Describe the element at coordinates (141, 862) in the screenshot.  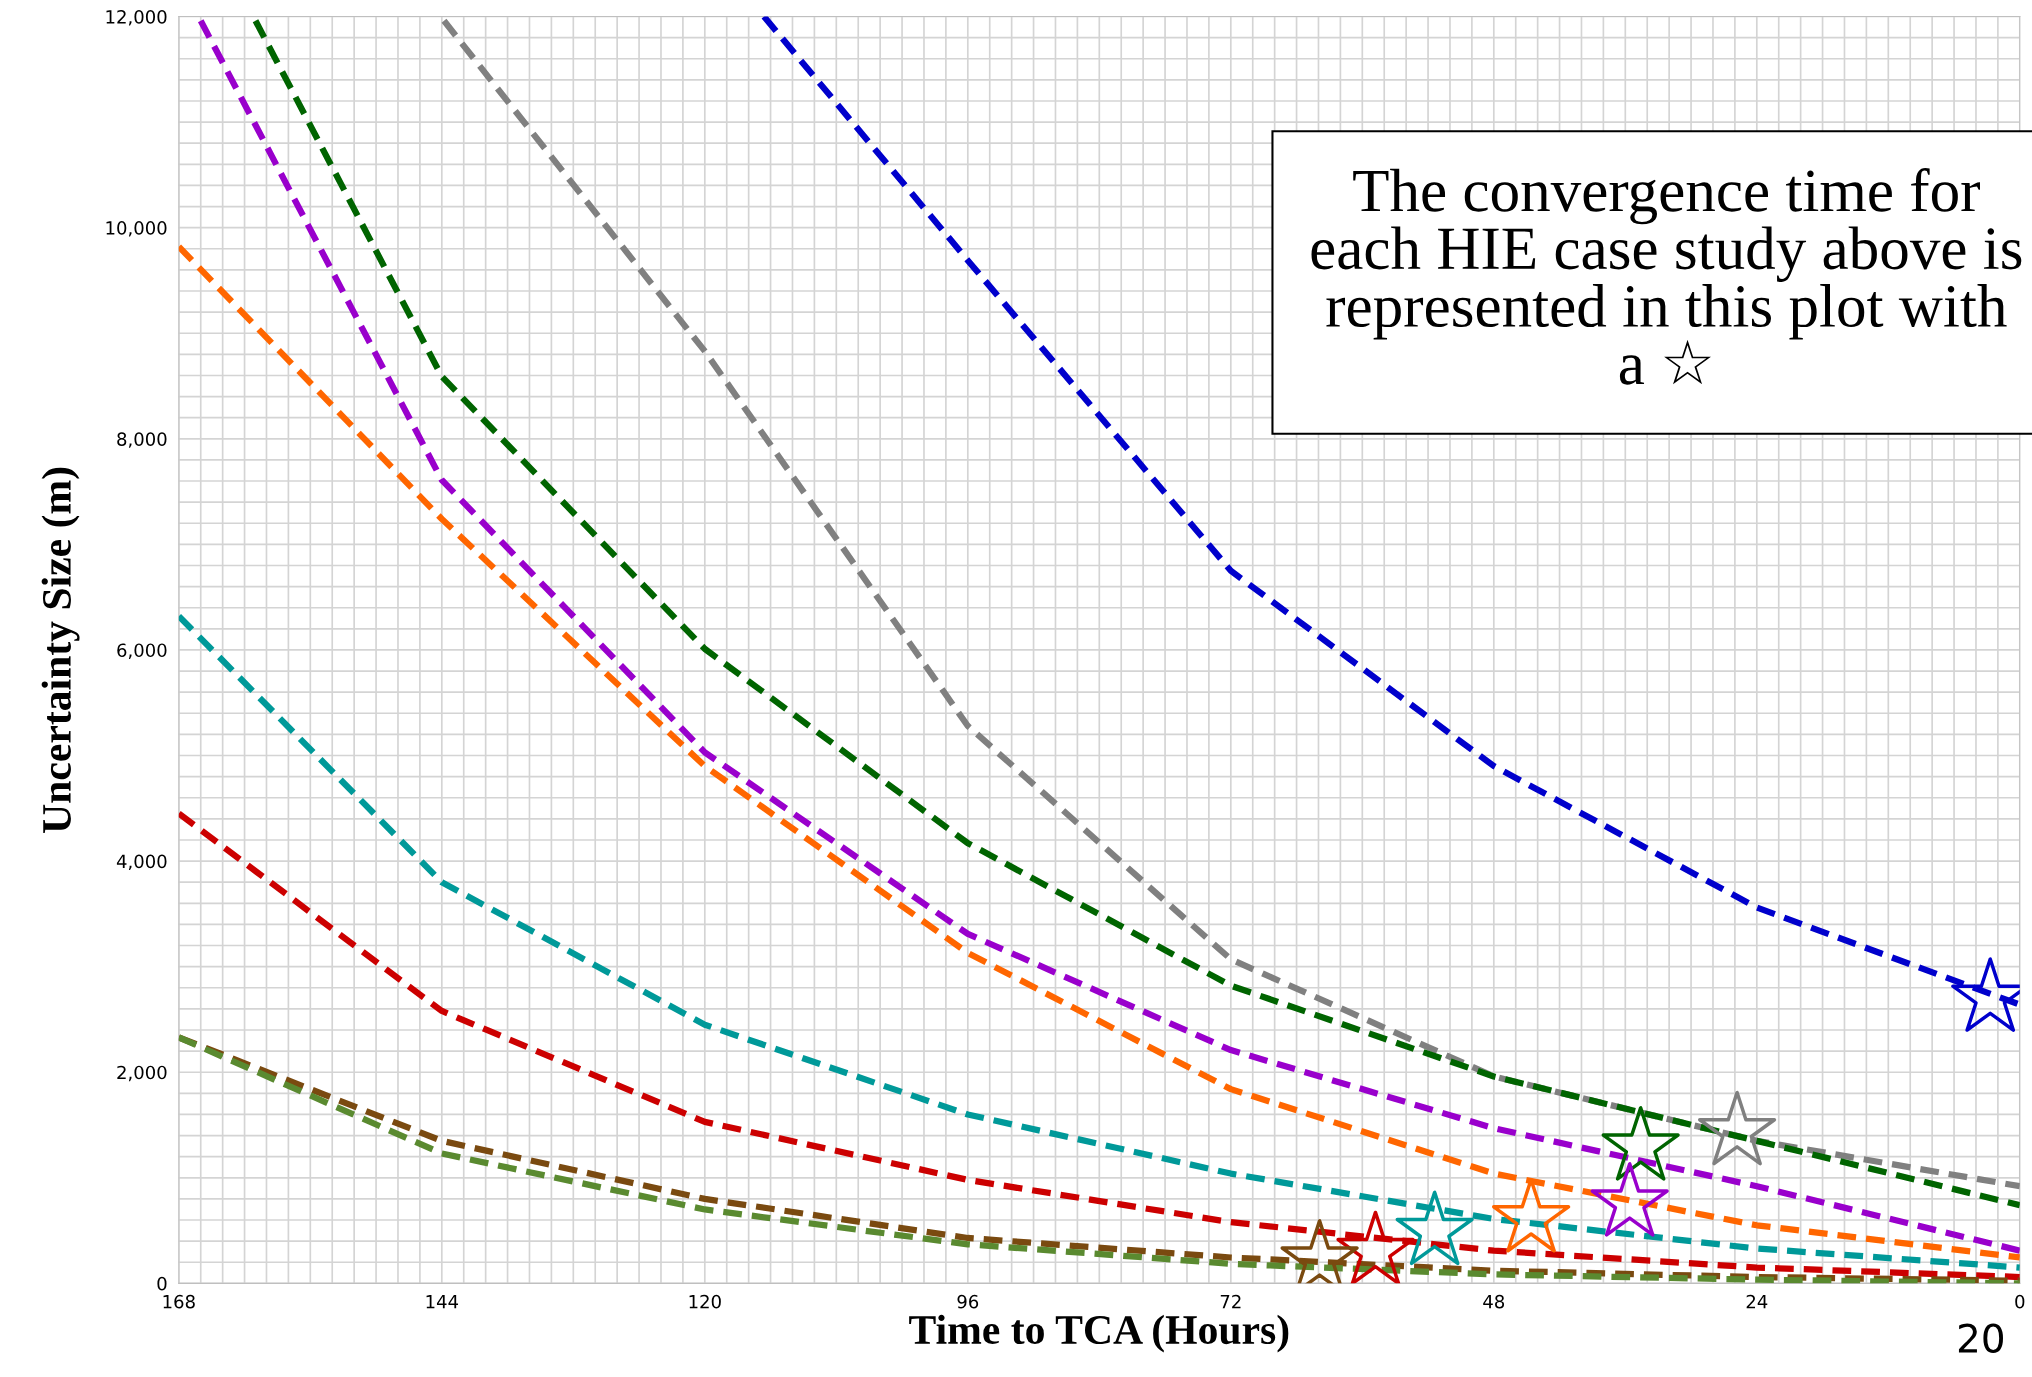
I see `y-tick-label: 4,000` at that location.